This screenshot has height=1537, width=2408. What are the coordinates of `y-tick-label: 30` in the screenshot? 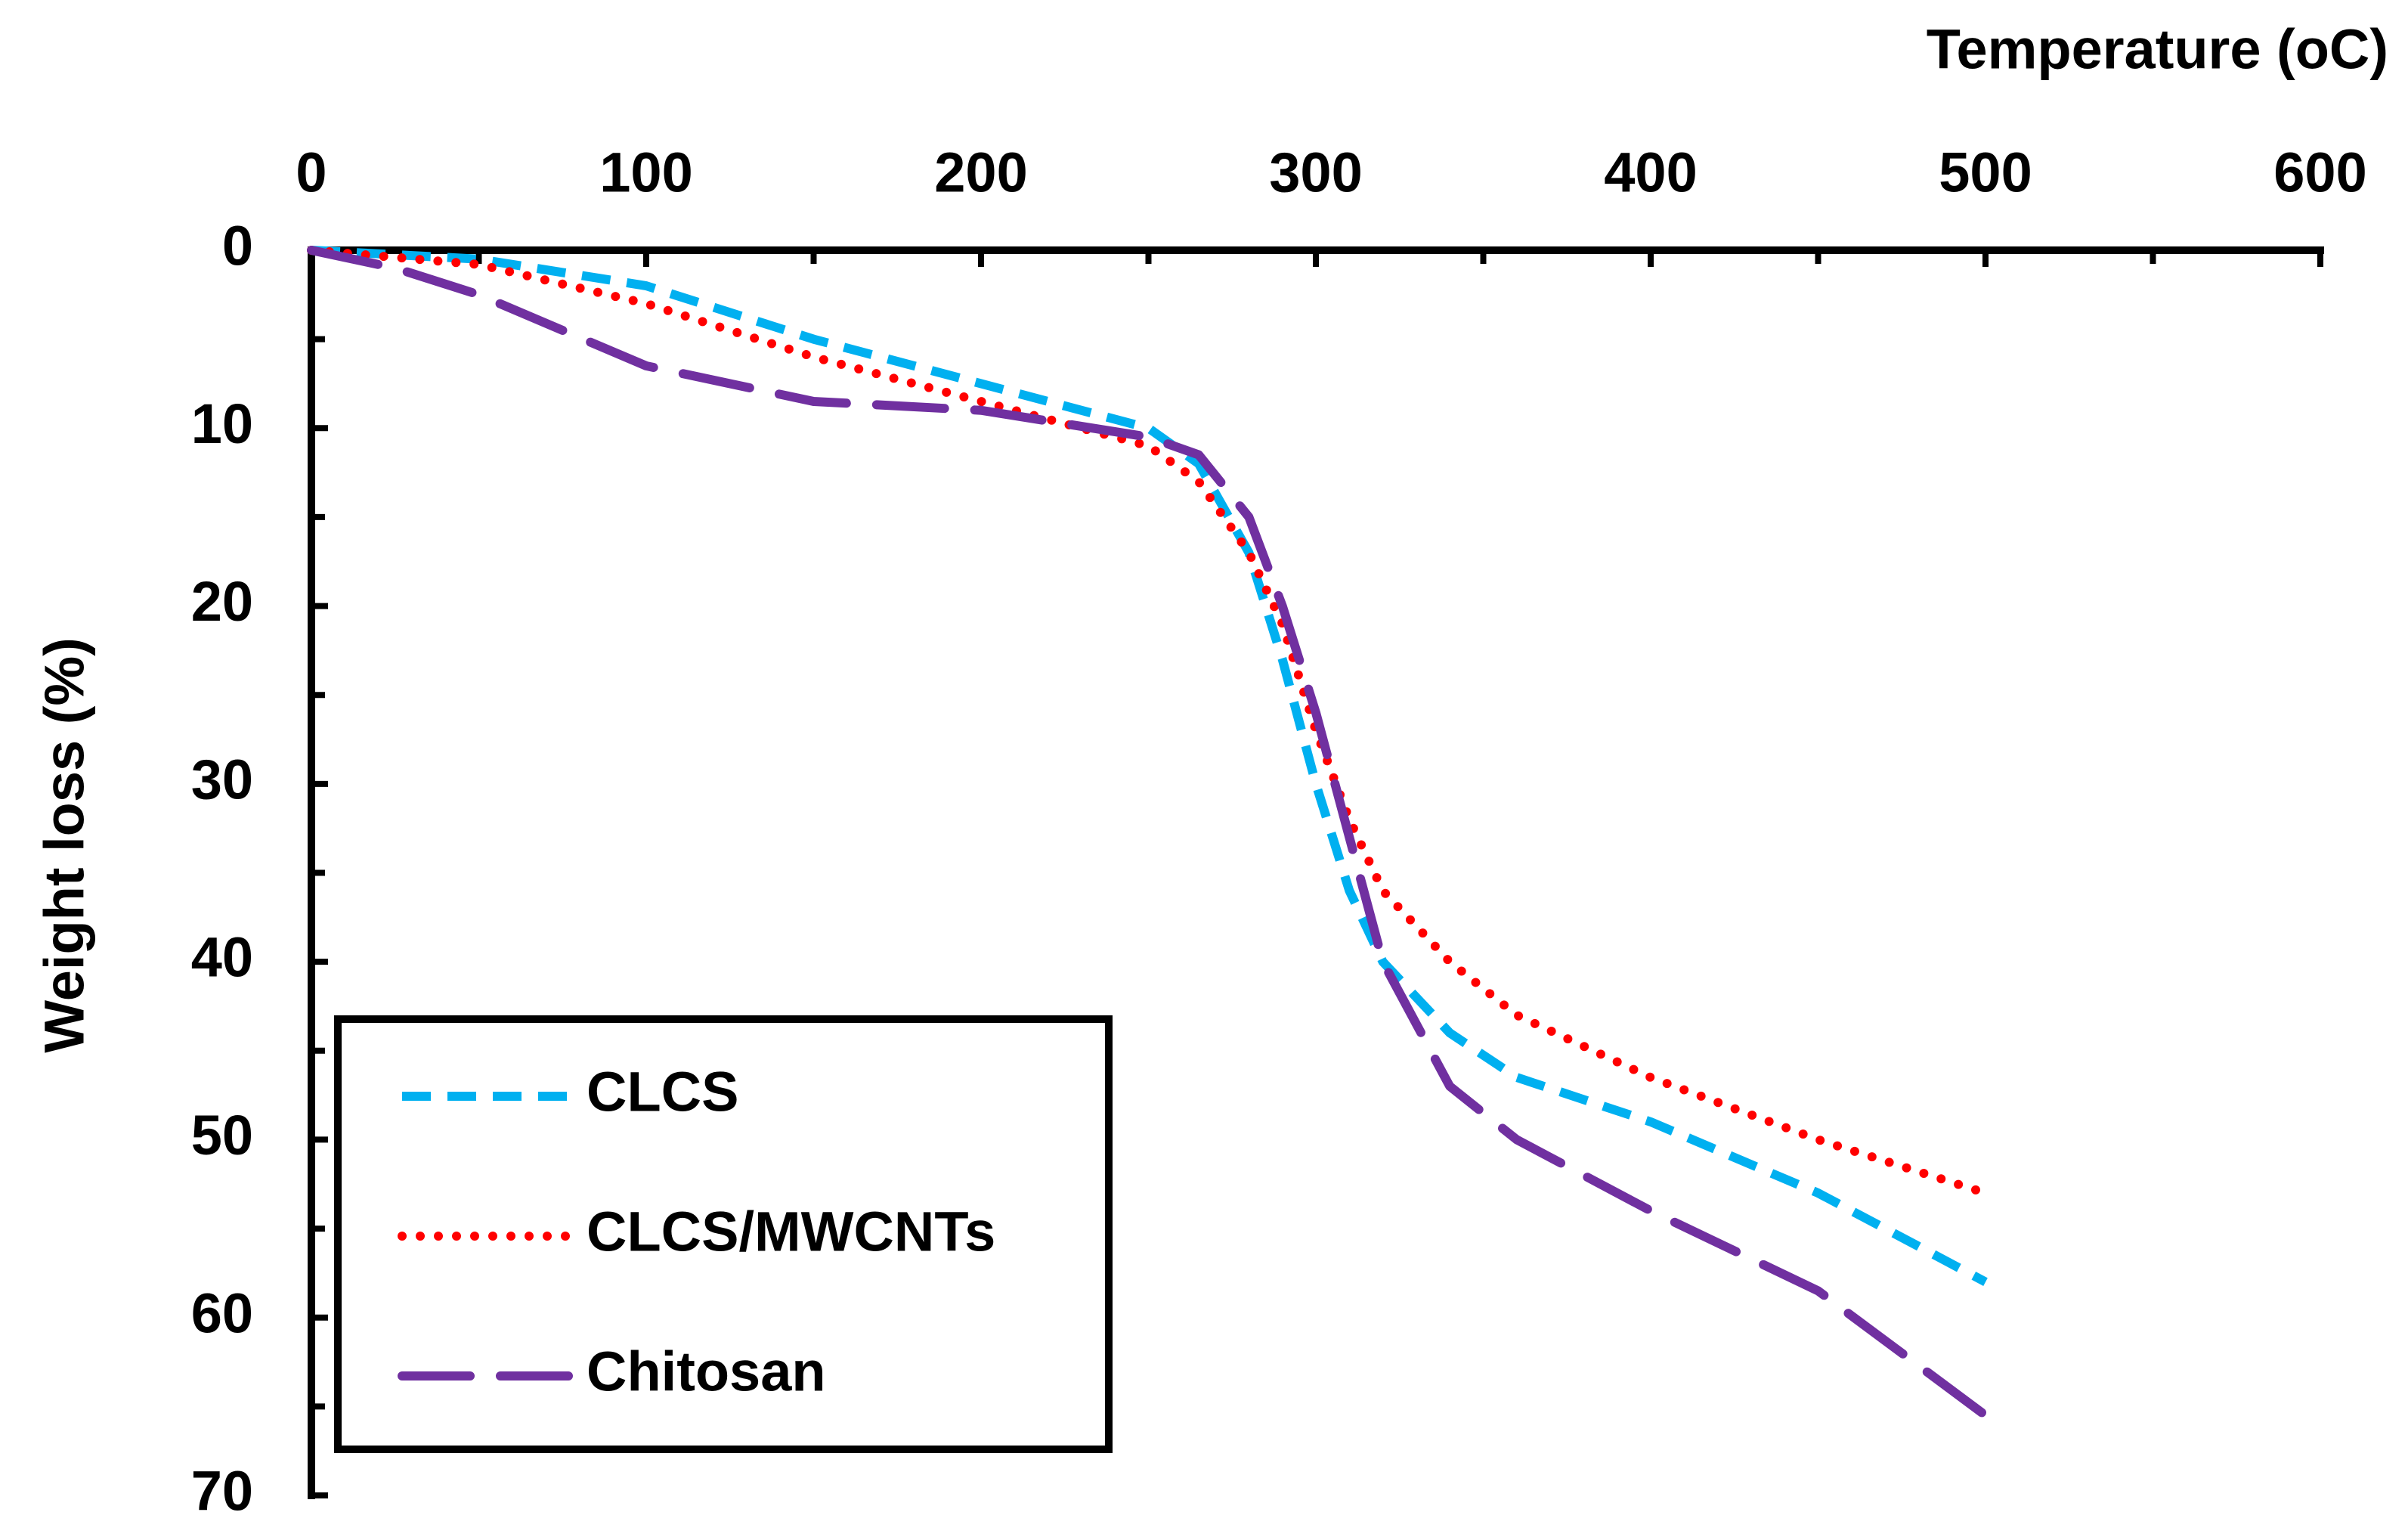 It's located at (222, 779).